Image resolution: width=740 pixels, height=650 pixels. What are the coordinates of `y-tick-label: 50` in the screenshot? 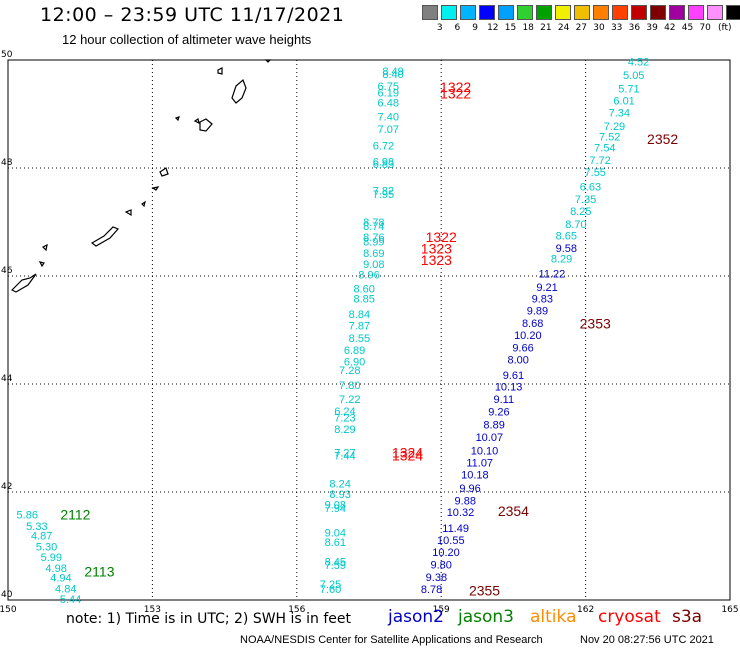 It's located at (7, 55).